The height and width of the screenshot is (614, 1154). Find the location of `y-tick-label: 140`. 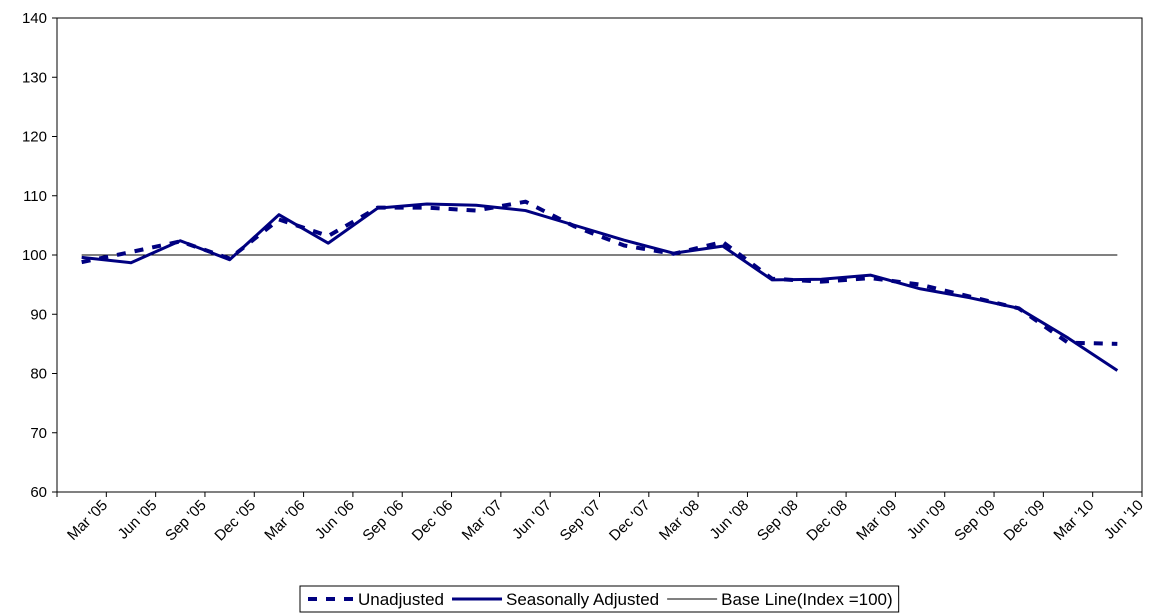

y-tick-label: 140 is located at coordinates (34, 18).